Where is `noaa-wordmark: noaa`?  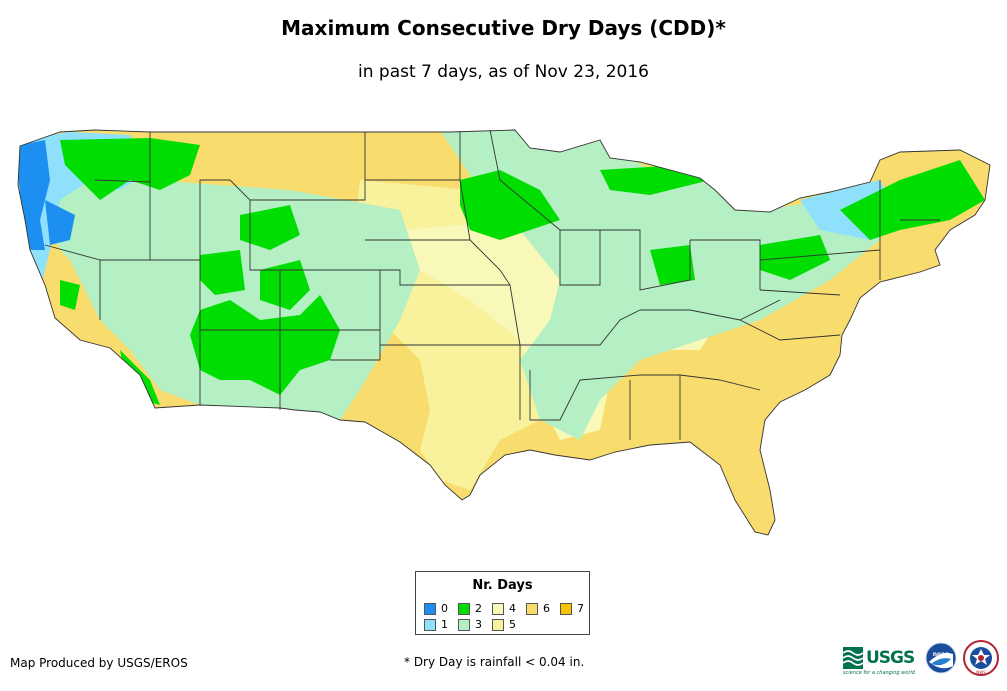
noaa-wordmark: noaa is located at coordinates (941, 654).